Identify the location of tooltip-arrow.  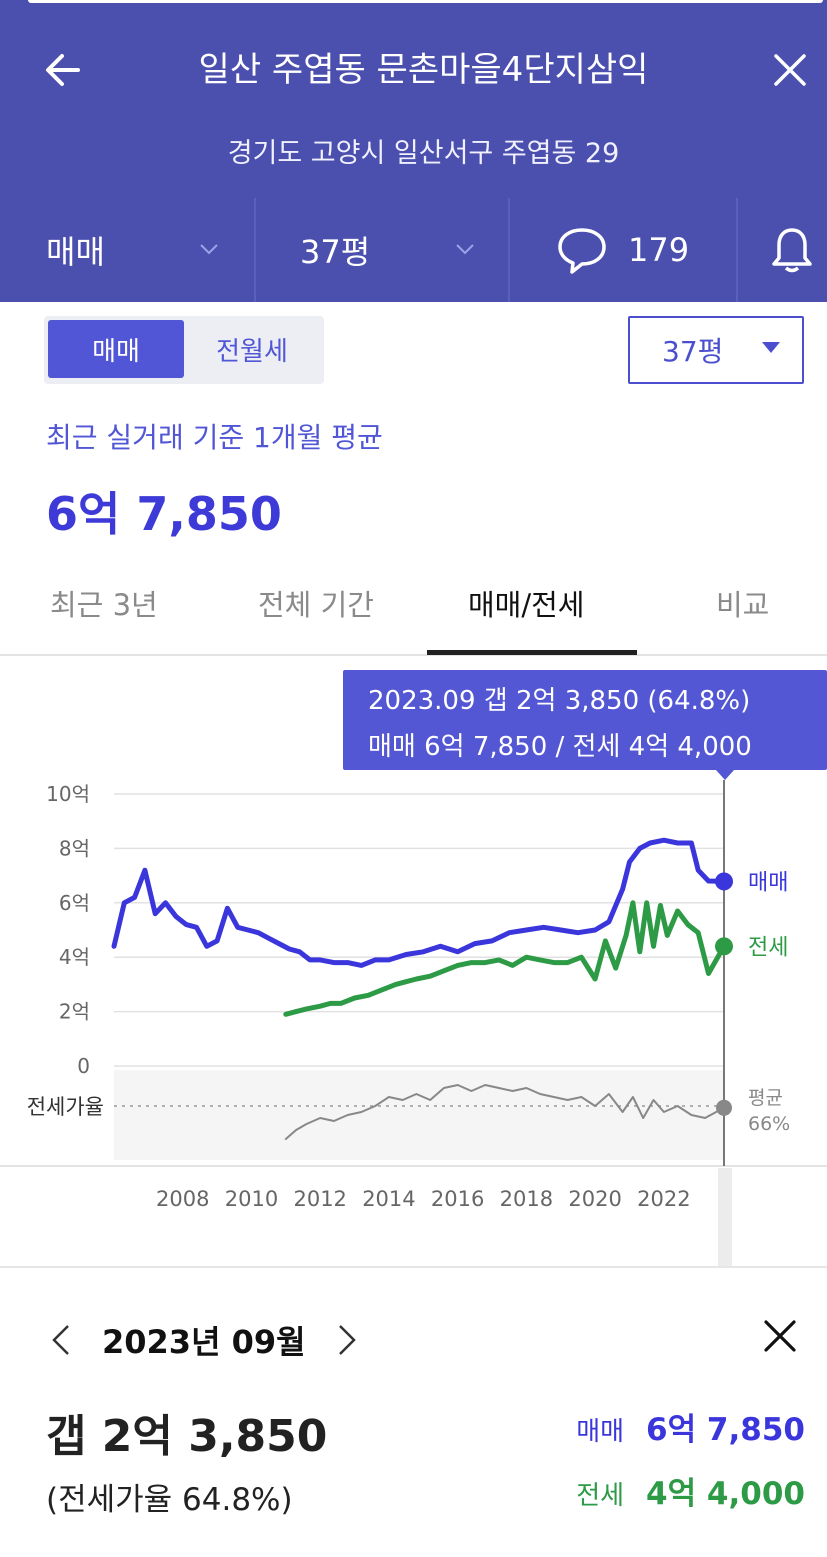
(725, 775).